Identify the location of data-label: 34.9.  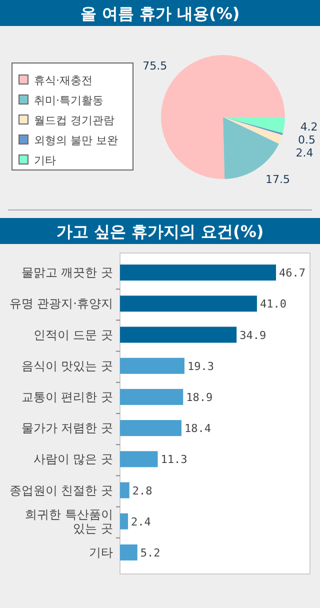
(253, 335).